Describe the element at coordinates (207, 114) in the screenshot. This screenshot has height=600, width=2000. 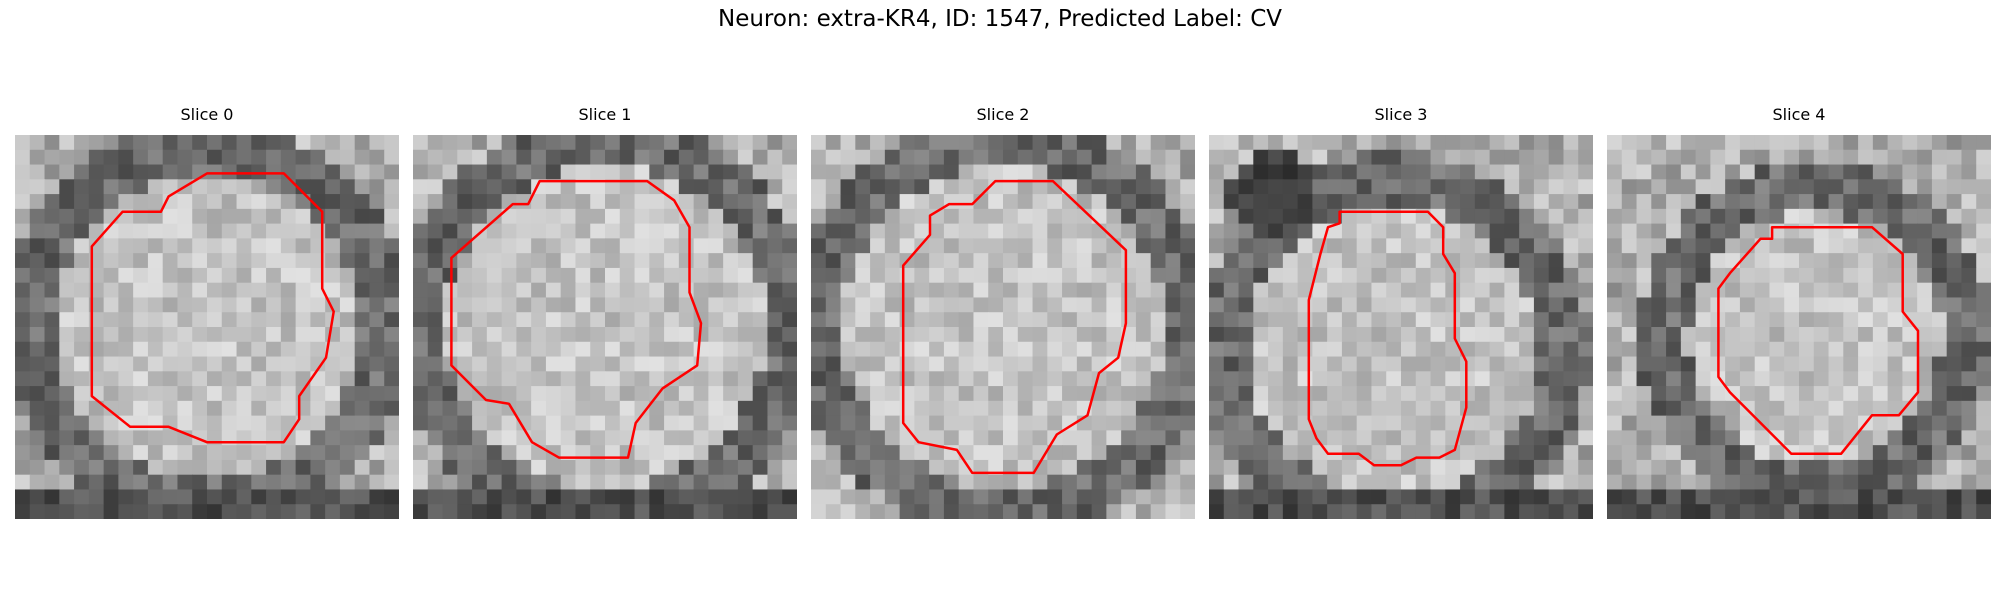
I see `slice-title: Slice 0` at that location.